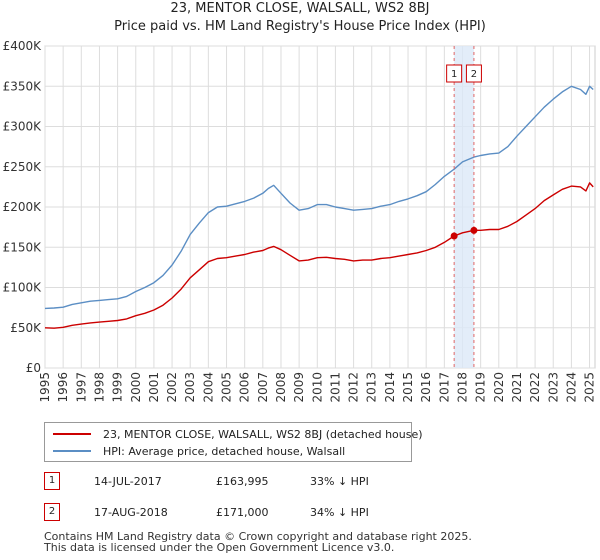 Image resolution: width=600 pixels, height=560 pixels. Describe the element at coordinates (23, 247) in the screenshot. I see `y-tick-label: £150K` at that location.